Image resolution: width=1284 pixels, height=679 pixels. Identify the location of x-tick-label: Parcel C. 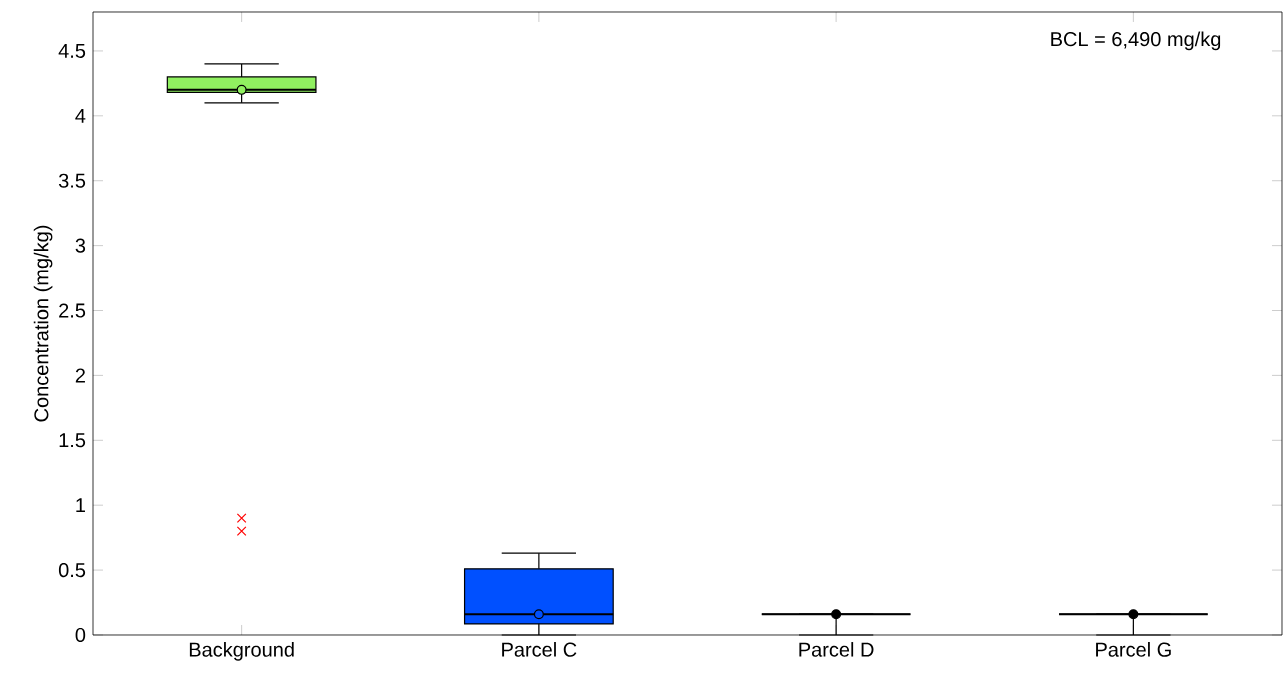
(539, 649).